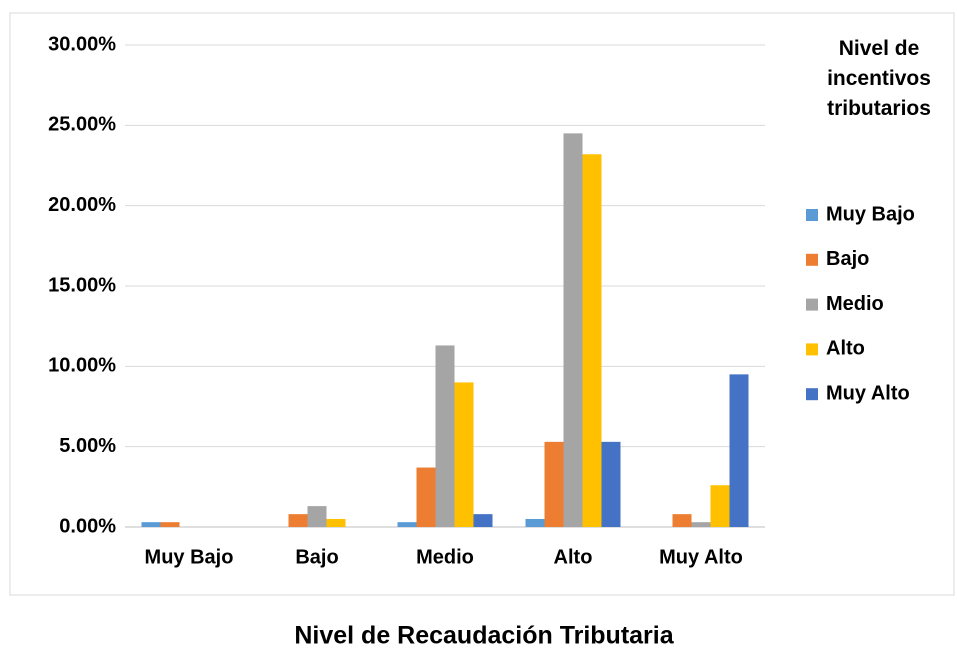 The width and height of the screenshot is (957, 651). Describe the element at coordinates (845, 349) in the screenshot. I see `legend-label: Alto` at that location.